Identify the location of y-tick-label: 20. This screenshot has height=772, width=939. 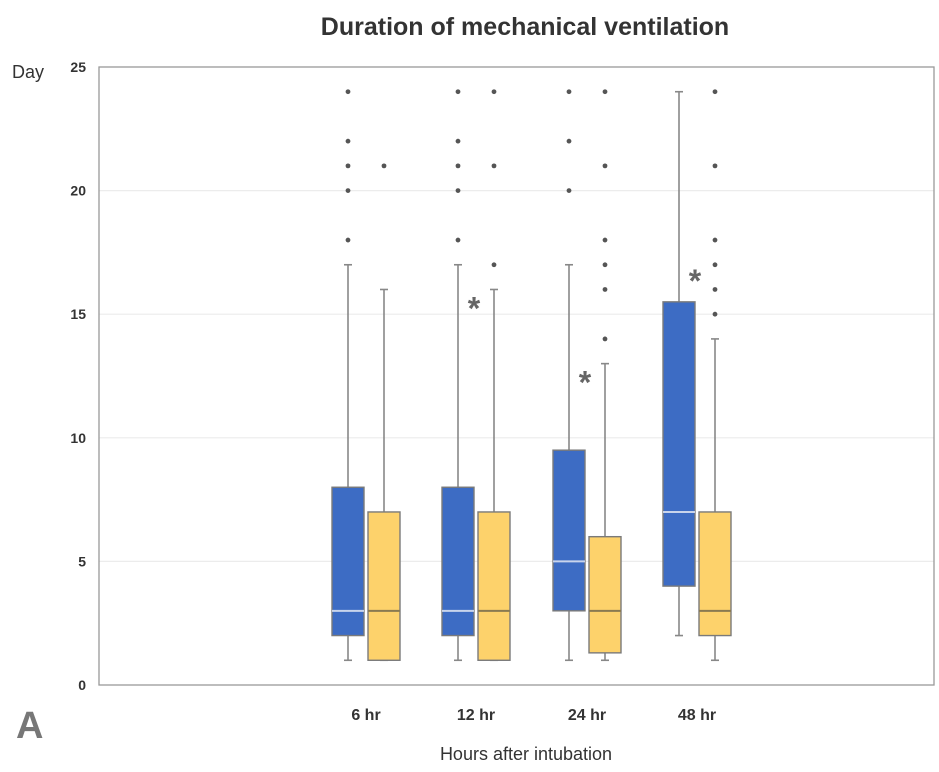
(78, 191).